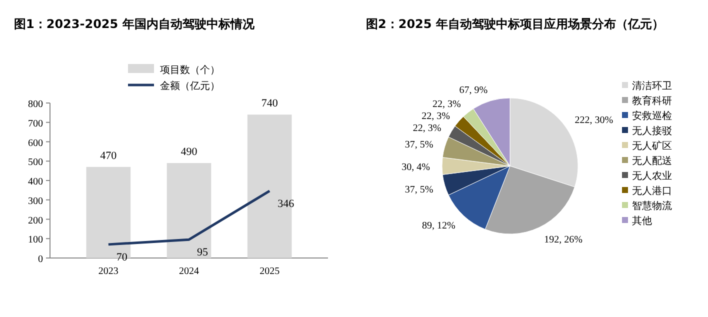 The width and height of the screenshot is (708, 317). What do you see at coordinates (642, 221) in the screenshot?
I see `legend-label: 其他` at bounding box center [642, 221].